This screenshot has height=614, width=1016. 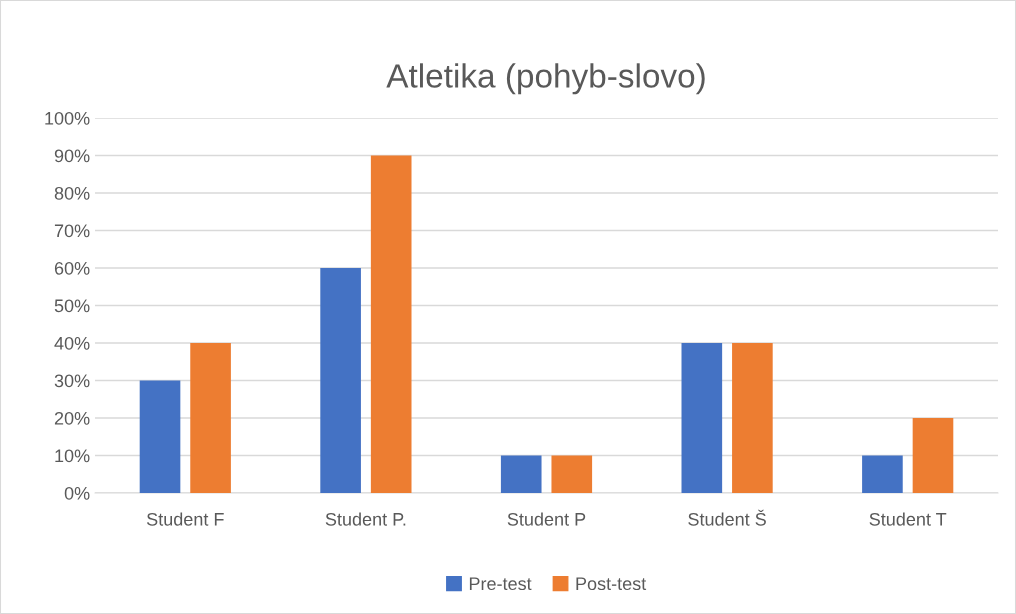 I want to click on x-tick-label: Student P., so click(x=365, y=519).